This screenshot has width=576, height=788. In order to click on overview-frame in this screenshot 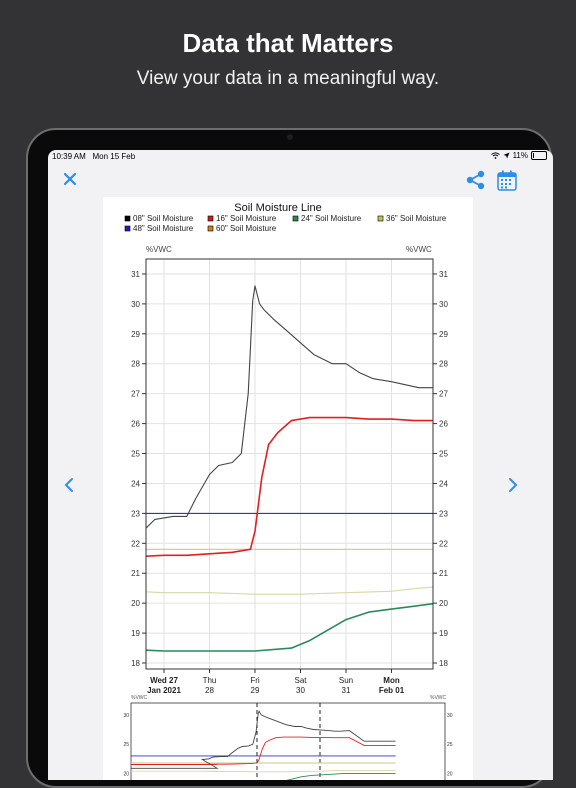, I will do `click(288, 741)`.